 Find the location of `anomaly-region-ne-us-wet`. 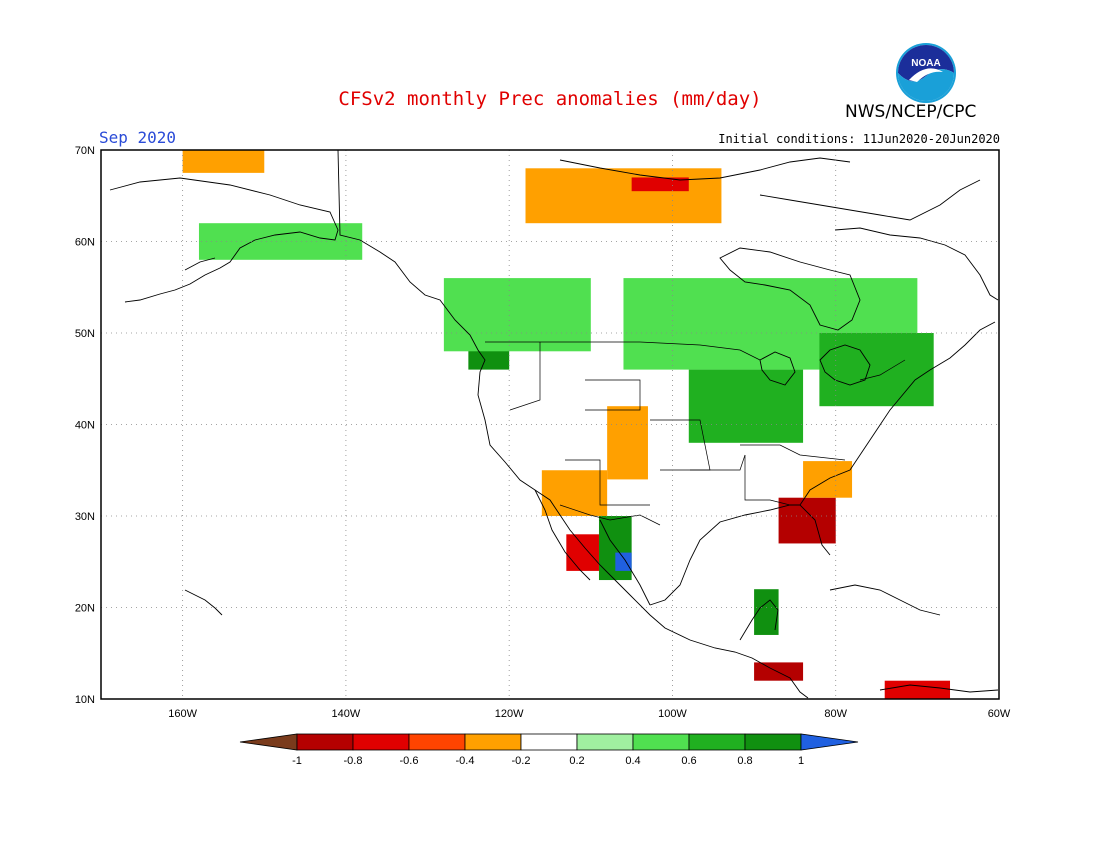

anomaly-region-ne-us-wet is located at coordinates (876, 370).